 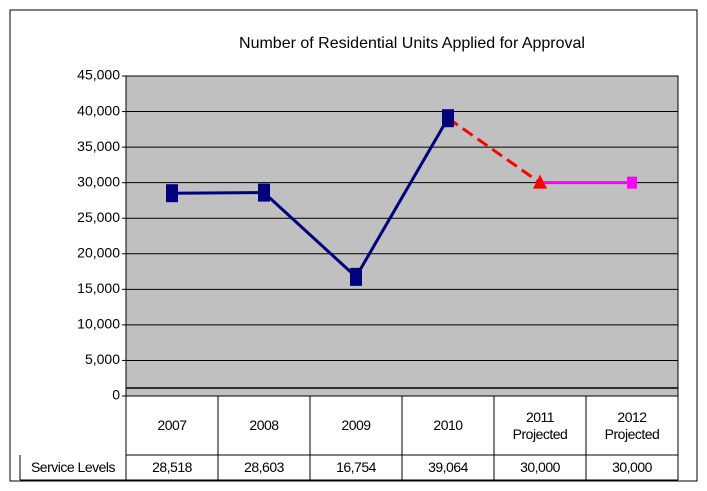 What do you see at coordinates (172, 467) in the screenshot?
I see `data-label: 28,518` at bounding box center [172, 467].